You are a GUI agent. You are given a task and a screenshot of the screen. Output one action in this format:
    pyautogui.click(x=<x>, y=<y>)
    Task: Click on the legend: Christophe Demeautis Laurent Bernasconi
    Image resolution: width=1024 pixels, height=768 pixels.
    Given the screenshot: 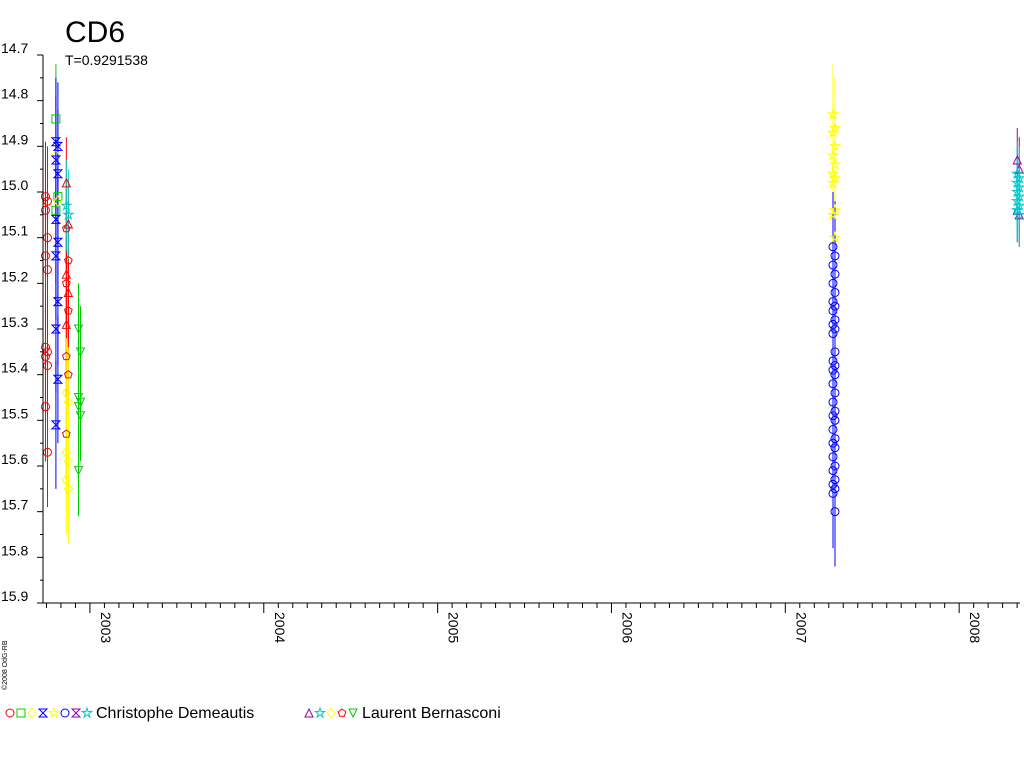 What is the action you would take?
    pyautogui.click(x=253, y=713)
    